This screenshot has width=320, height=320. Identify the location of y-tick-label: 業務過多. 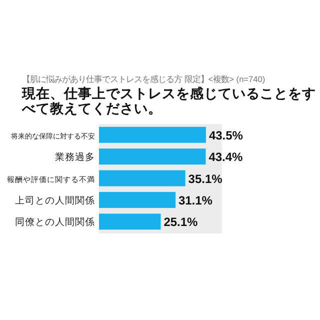
(75, 157).